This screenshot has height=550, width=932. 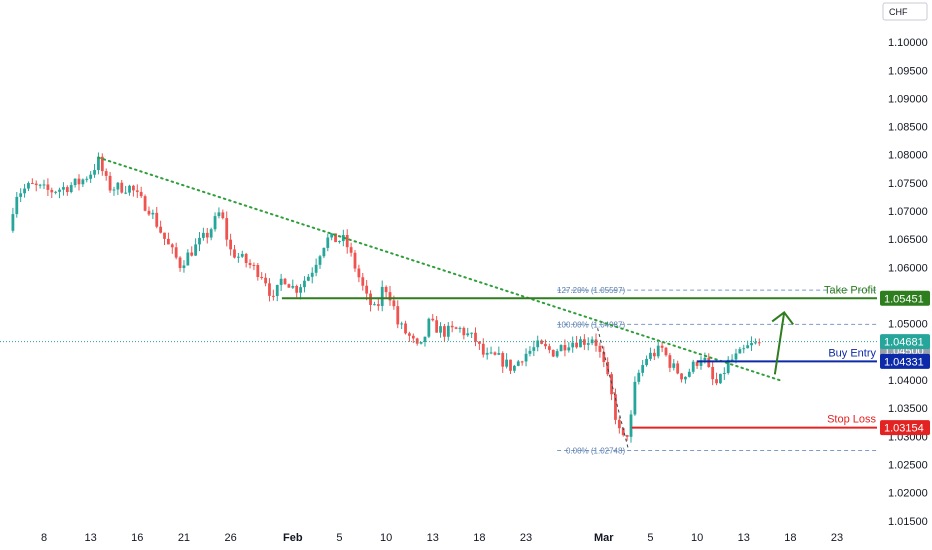 I want to click on y-tick-label: 1.07500, so click(x=908, y=184).